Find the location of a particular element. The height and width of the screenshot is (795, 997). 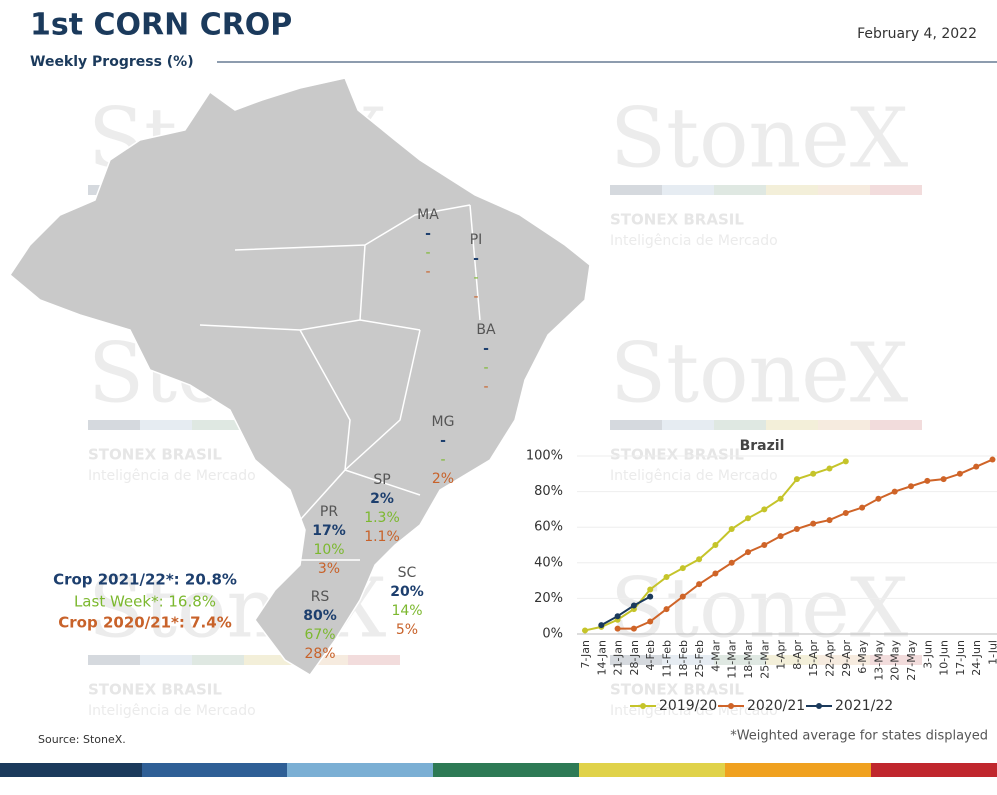

x-tick-label: 27-May is located at coordinates (911, 660).